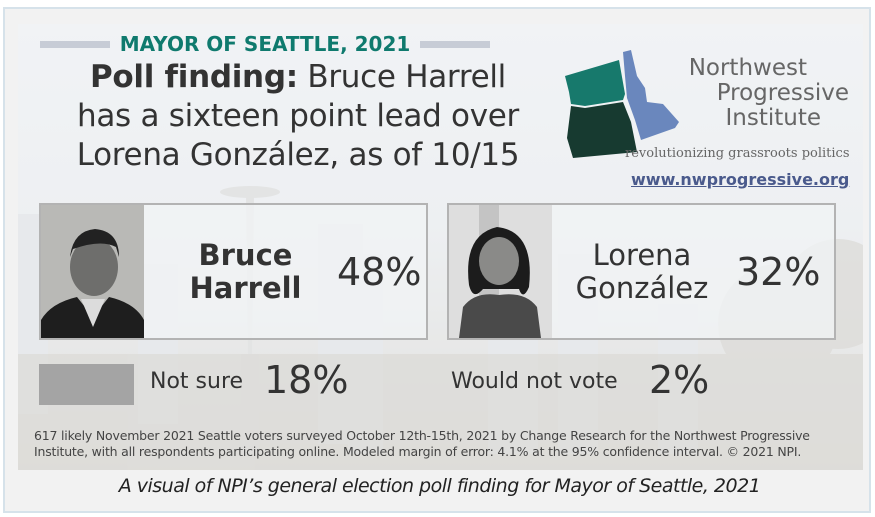 The image size is (875, 517). Describe the element at coordinates (197, 381) in the screenshot. I see `not-sure-label: Not sure` at that location.